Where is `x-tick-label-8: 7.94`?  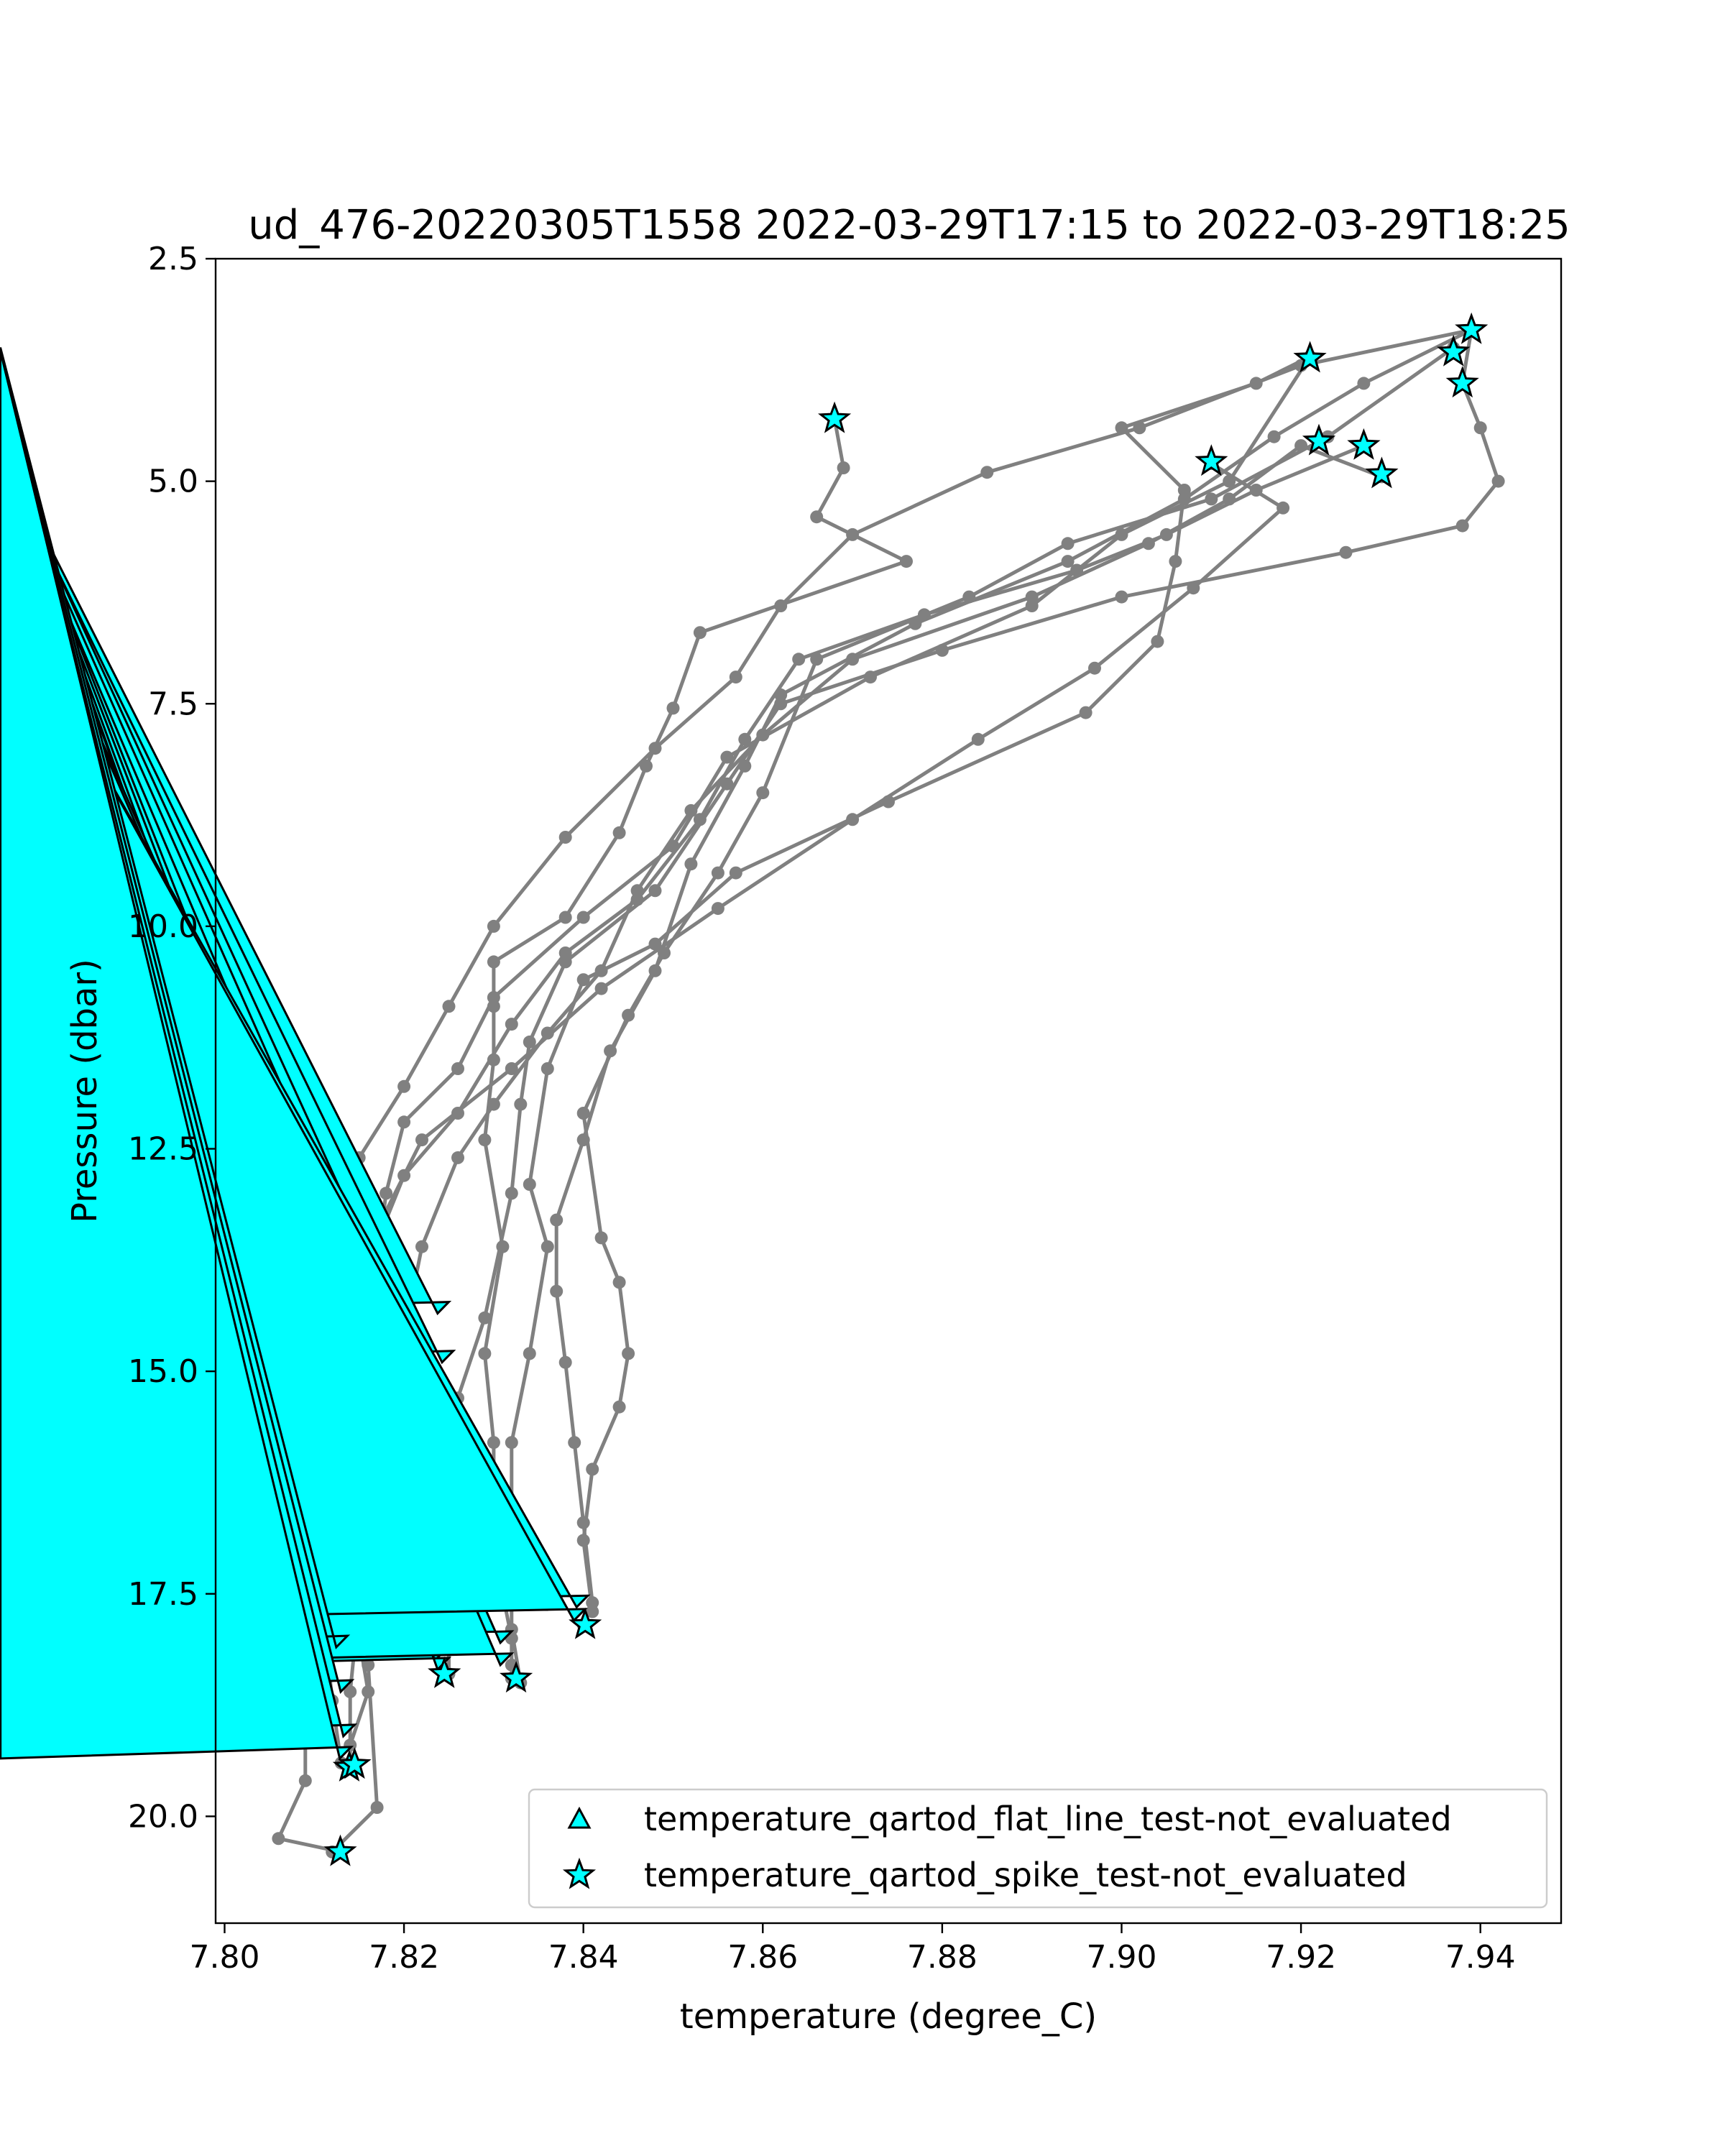
x-tick-label-8: 7.94 is located at coordinates (1480, 1958).